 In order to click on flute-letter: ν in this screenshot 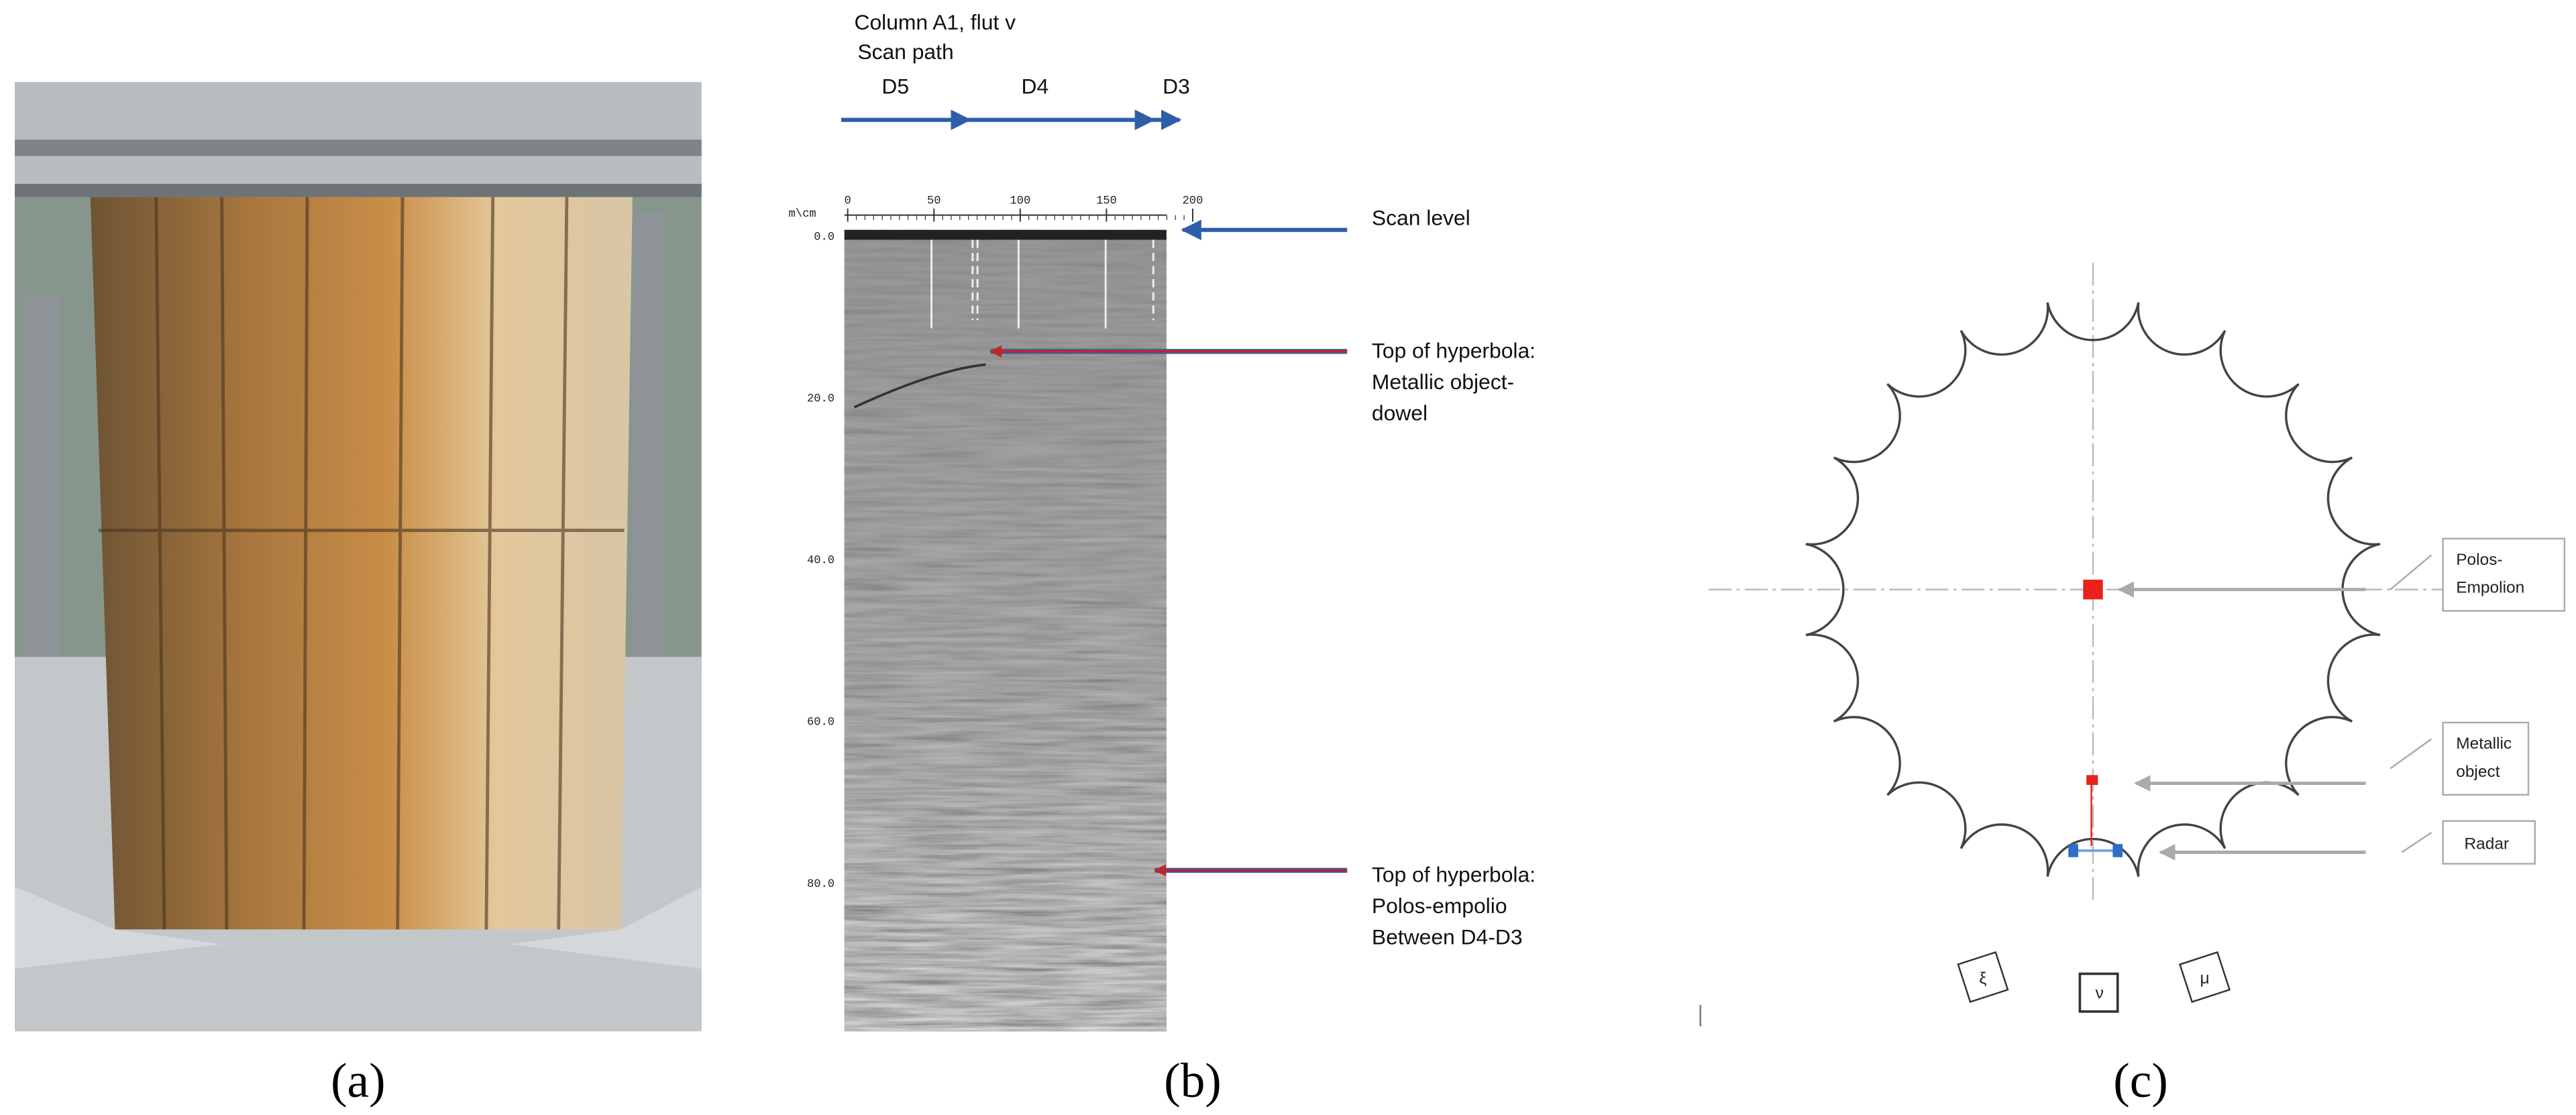, I will do `click(2100, 993)`.